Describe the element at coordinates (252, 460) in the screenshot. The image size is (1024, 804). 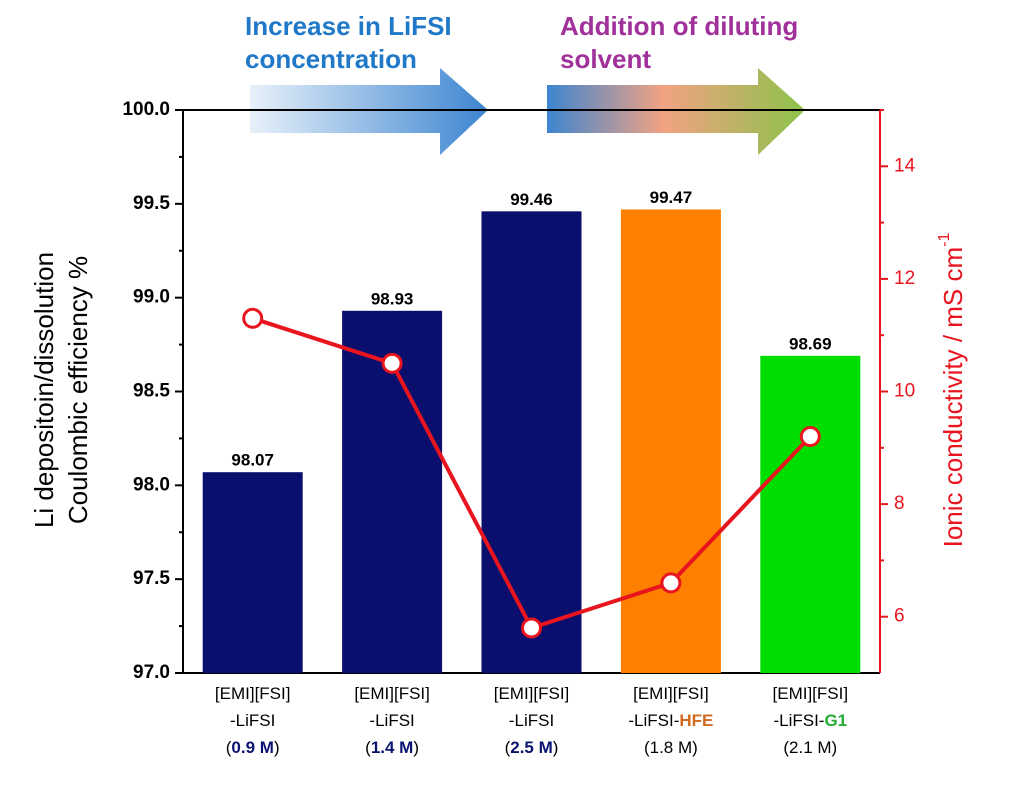
I see `data-label: 98.07` at that location.